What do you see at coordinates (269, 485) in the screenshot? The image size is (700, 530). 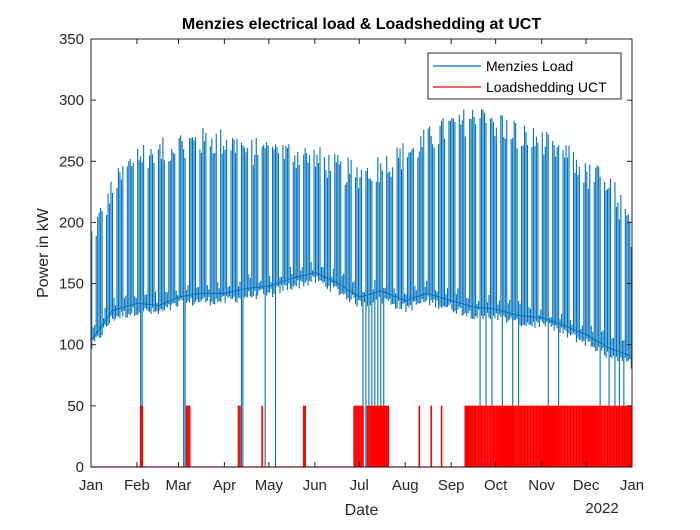 I see `x-tick-label: May` at bounding box center [269, 485].